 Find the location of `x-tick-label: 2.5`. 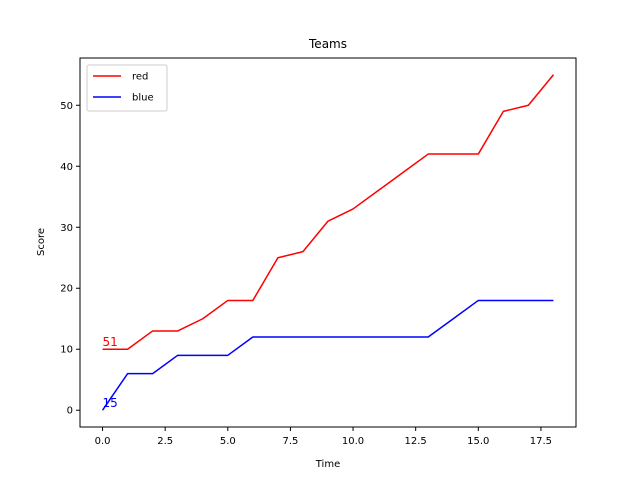

x-tick-label: 2.5 is located at coordinates (165, 441).